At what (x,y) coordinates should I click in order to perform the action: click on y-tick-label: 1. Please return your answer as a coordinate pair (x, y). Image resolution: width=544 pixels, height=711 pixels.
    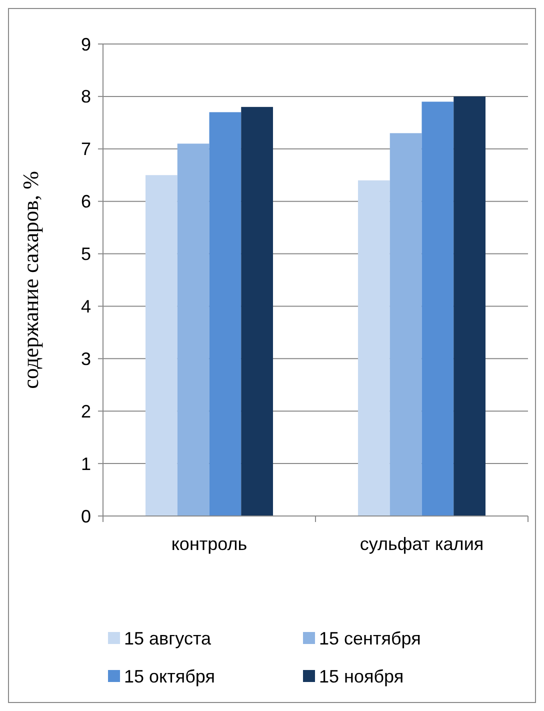
    Looking at the image, I should click on (85, 464).